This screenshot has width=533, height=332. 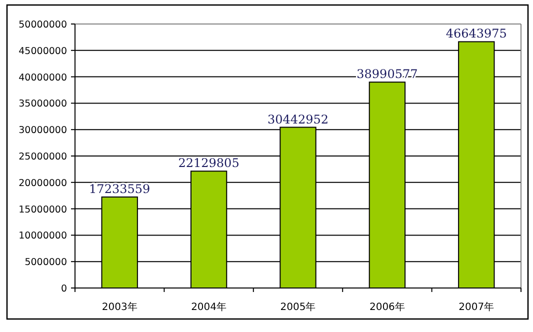 I want to click on y-tick-label: 0, so click(x=63, y=289).